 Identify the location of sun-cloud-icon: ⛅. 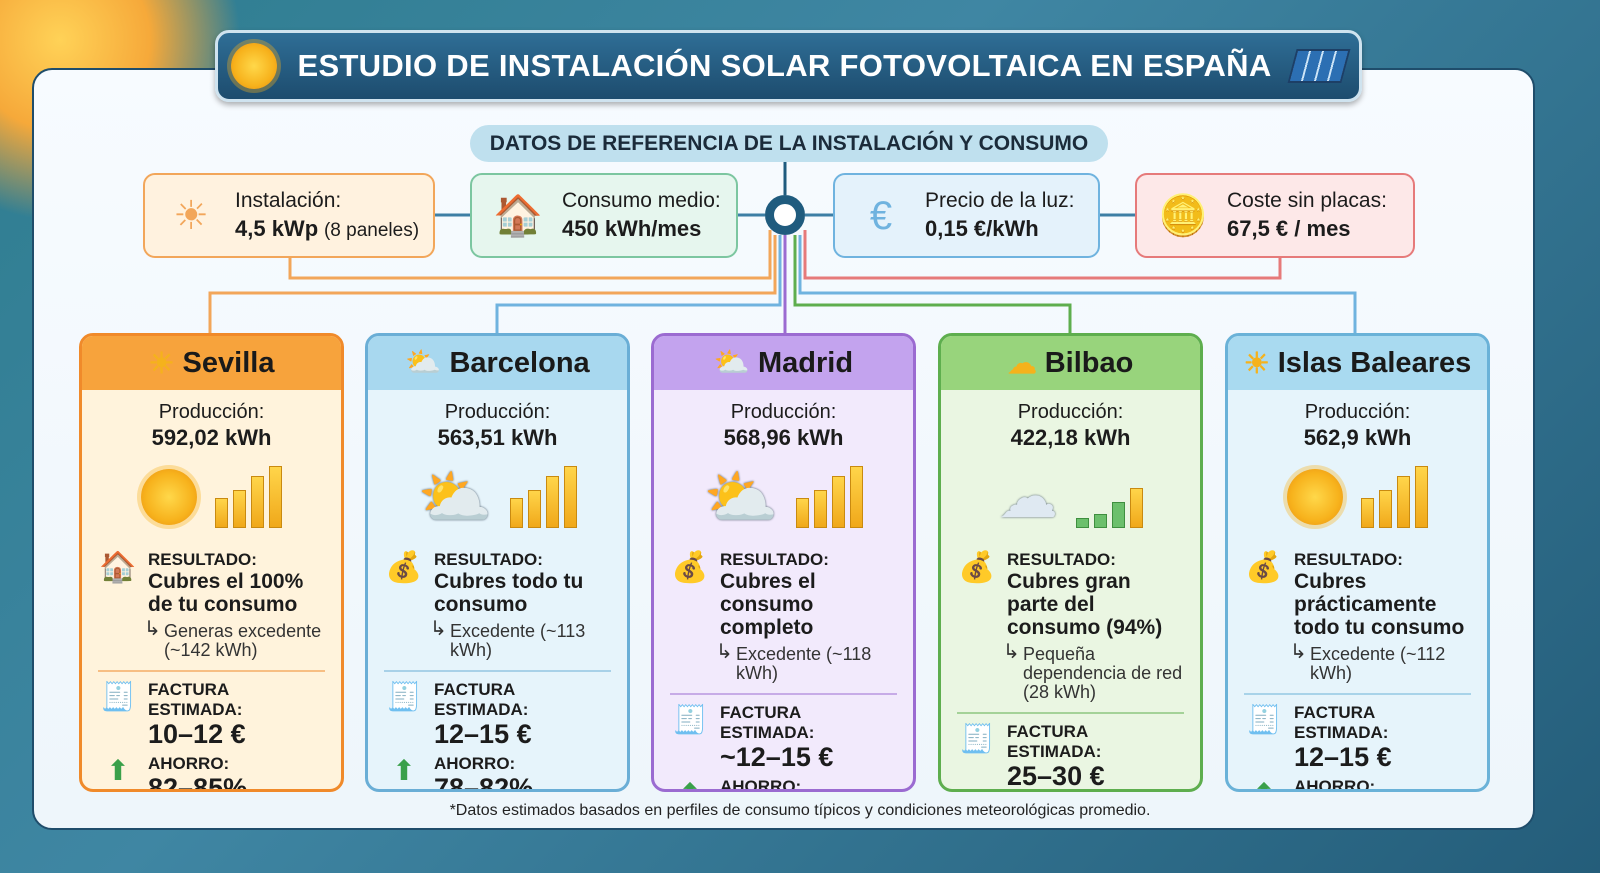
(455, 497).